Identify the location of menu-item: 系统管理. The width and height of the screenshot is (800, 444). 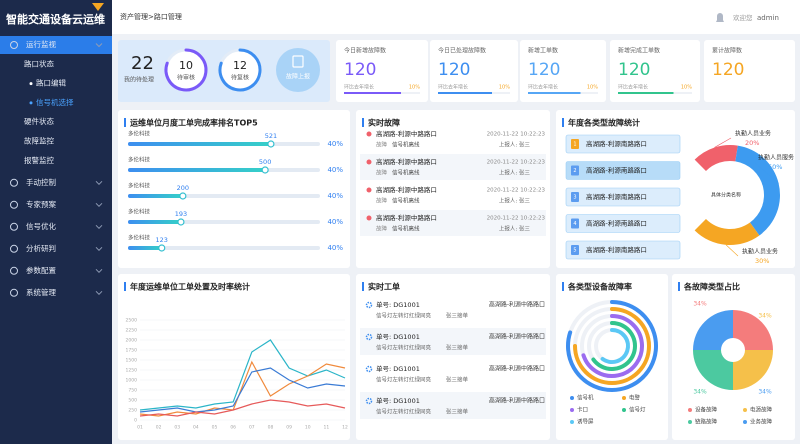
(41, 292).